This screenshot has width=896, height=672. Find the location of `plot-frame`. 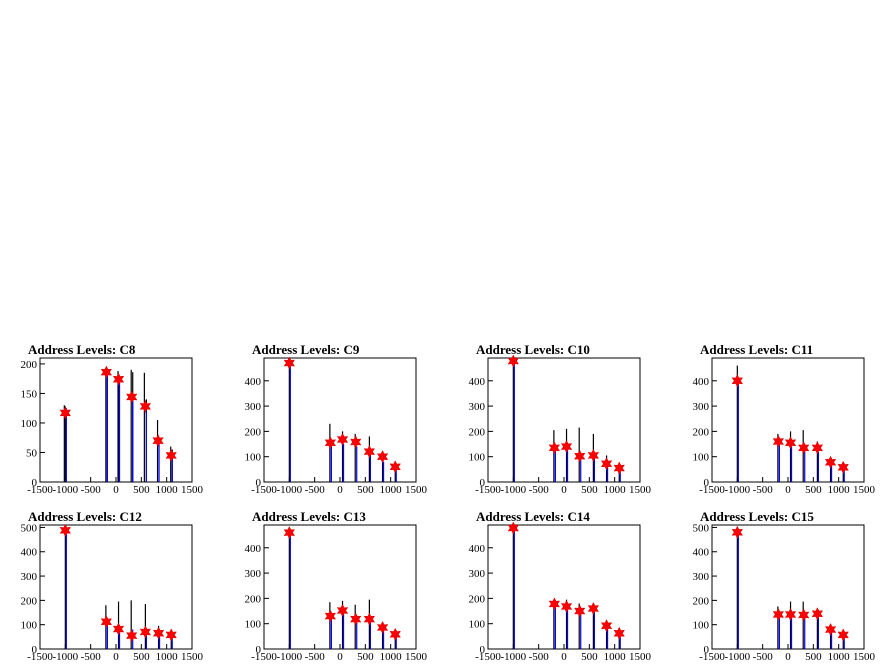

plot-frame is located at coordinates (340, 420).